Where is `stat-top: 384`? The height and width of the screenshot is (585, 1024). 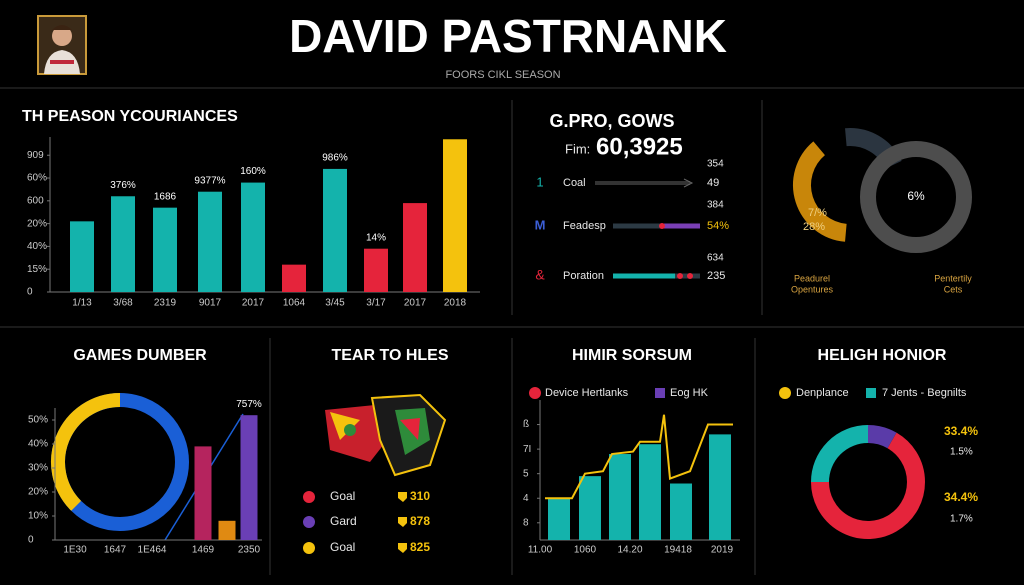
stat-top: 384 is located at coordinates (715, 205).